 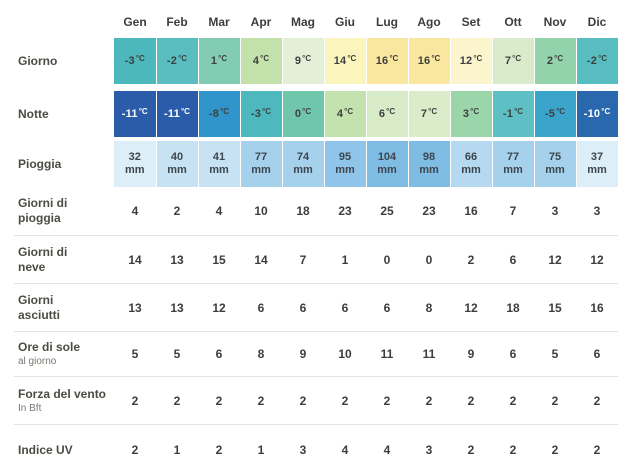 What do you see at coordinates (555, 354) in the screenshot?
I see `sun-hours-cell-nov: 5` at bounding box center [555, 354].